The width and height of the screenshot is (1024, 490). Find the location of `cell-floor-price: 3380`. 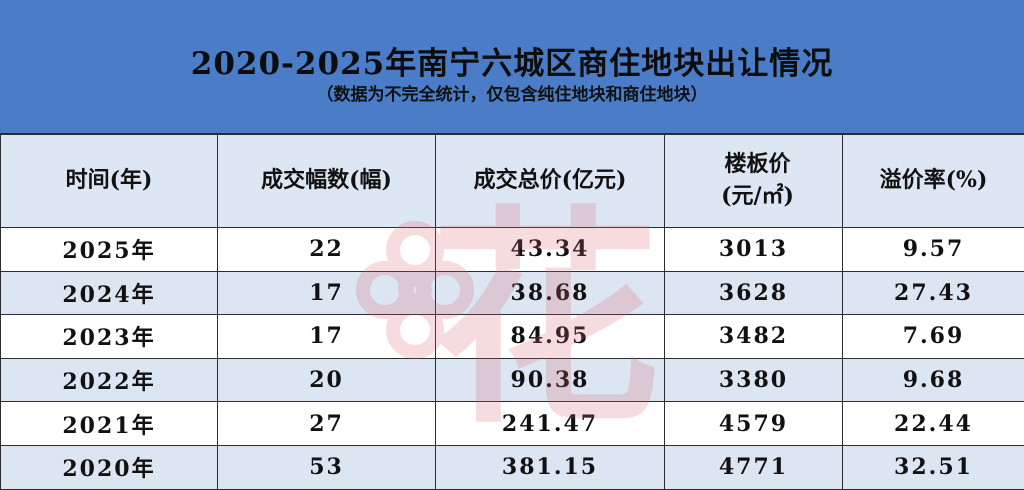

cell-floor-price: 3380 is located at coordinates (754, 380).